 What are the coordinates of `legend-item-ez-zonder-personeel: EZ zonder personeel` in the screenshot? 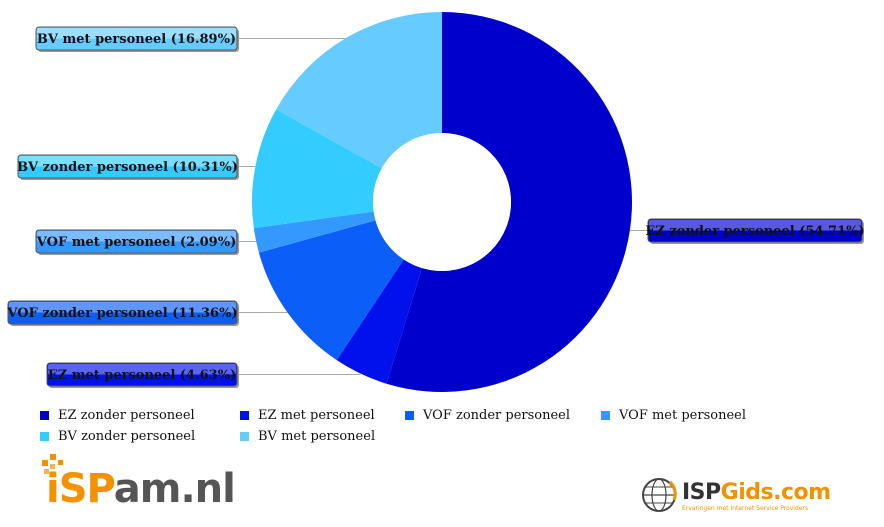 It's located at (140, 415).